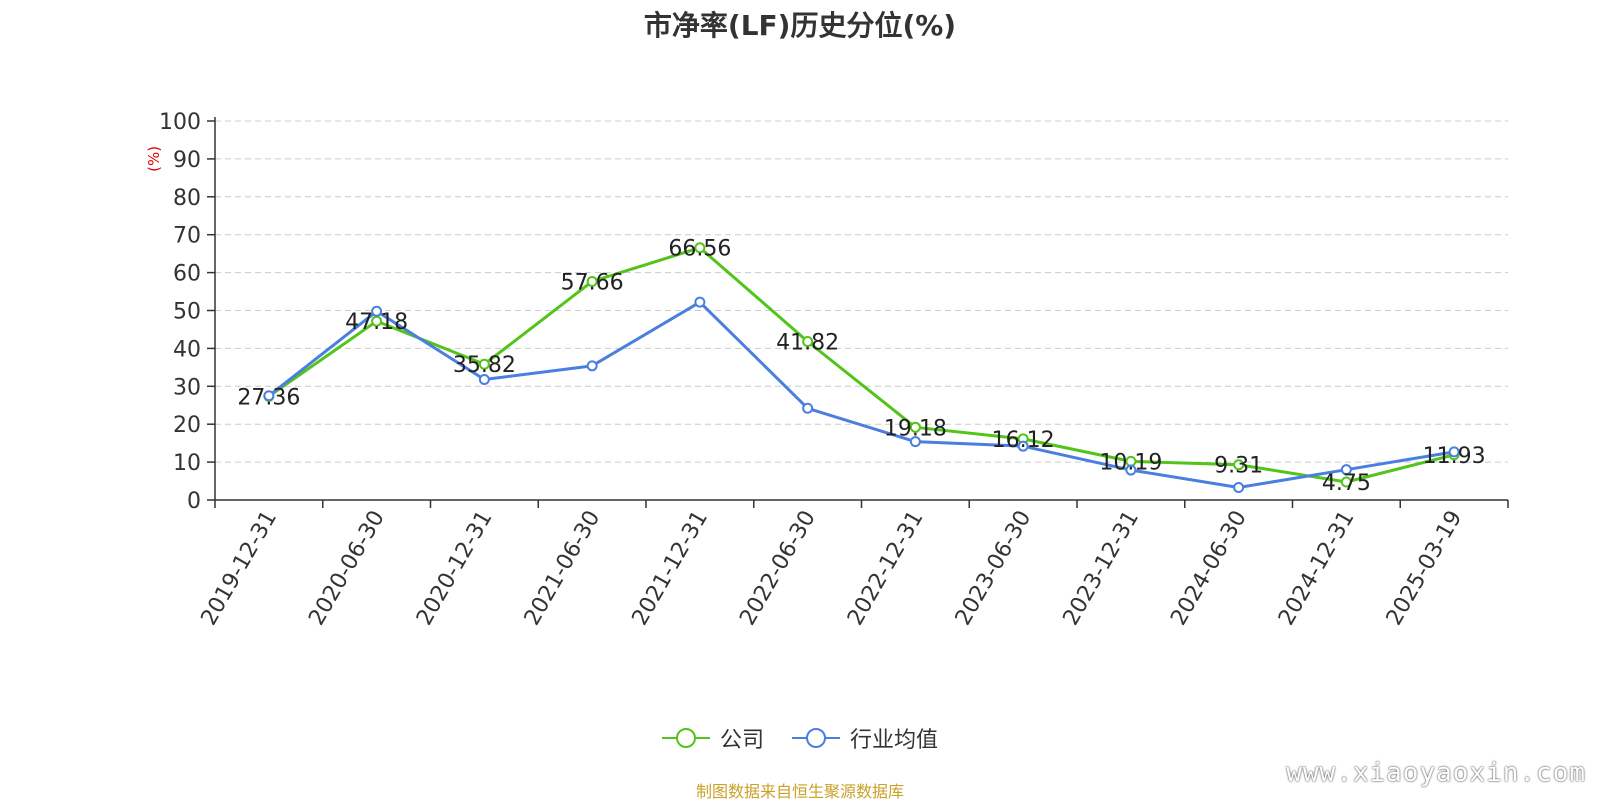  I want to click on x-tick-label: 2021-12-31, so click(670, 568).